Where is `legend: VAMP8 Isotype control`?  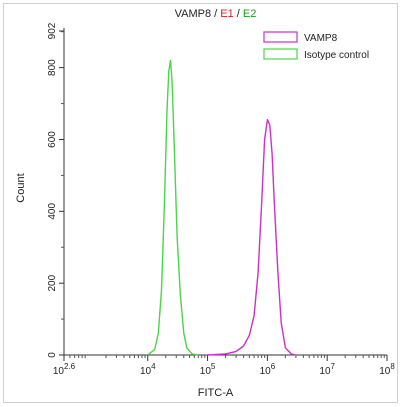 legend: VAMP8 Isotype control is located at coordinates (316, 46).